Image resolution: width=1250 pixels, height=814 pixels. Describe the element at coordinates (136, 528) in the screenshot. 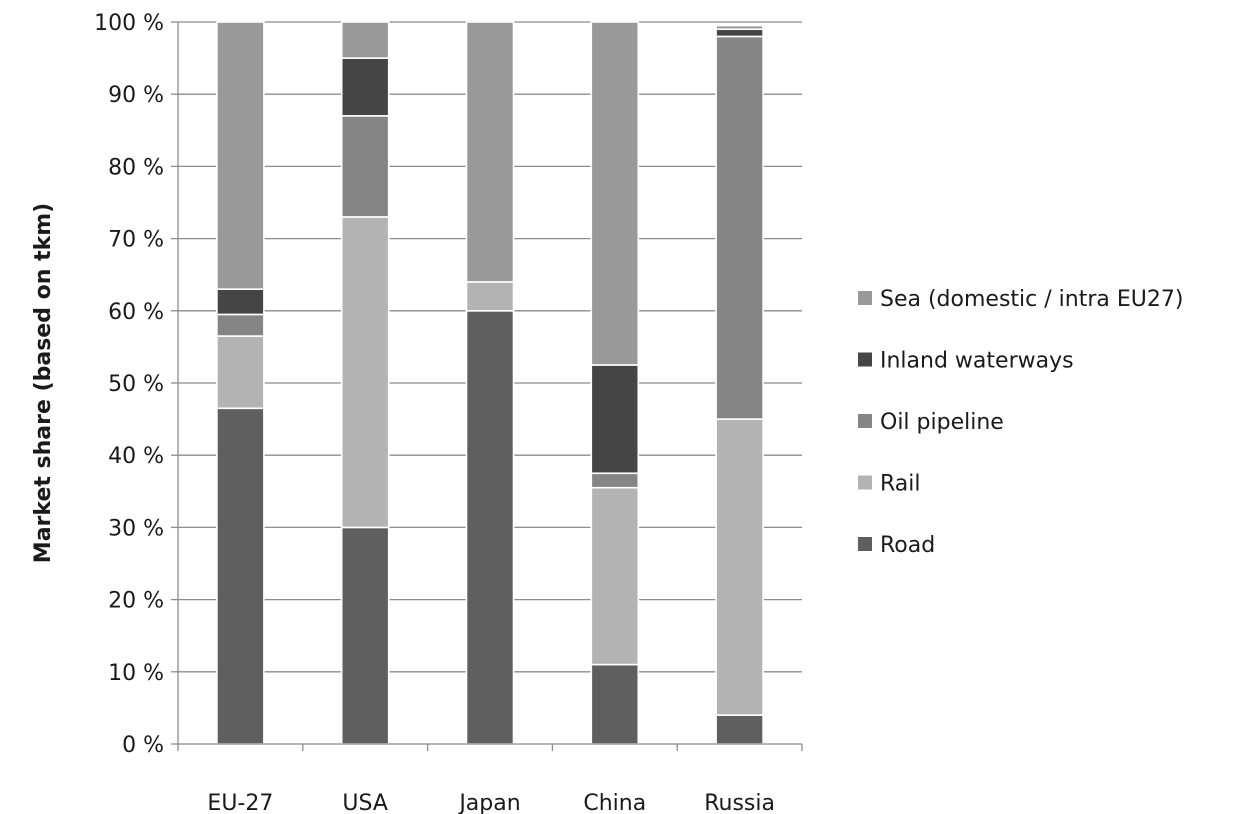

I see `y-tick-label: 30 %` at that location.